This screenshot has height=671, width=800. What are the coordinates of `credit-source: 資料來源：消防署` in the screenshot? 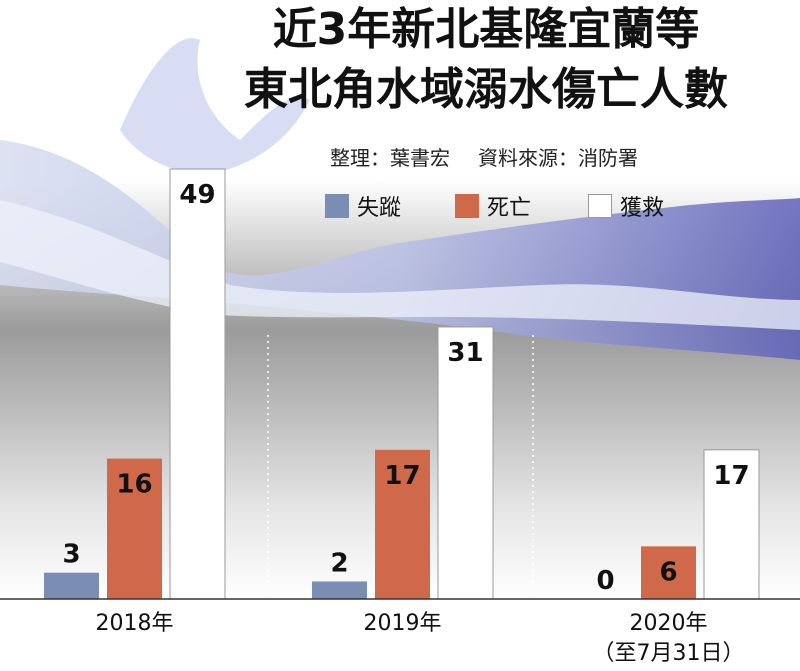 It's located at (558, 158).